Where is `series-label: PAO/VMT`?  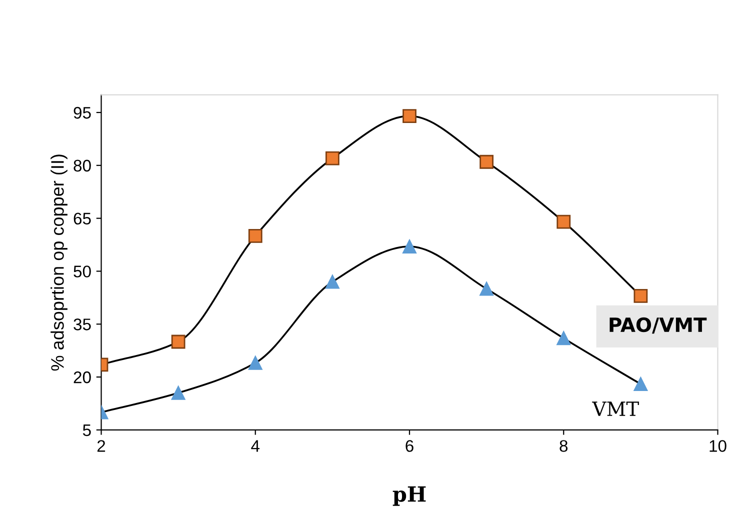 series-label: PAO/VMT is located at coordinates (658, 325).